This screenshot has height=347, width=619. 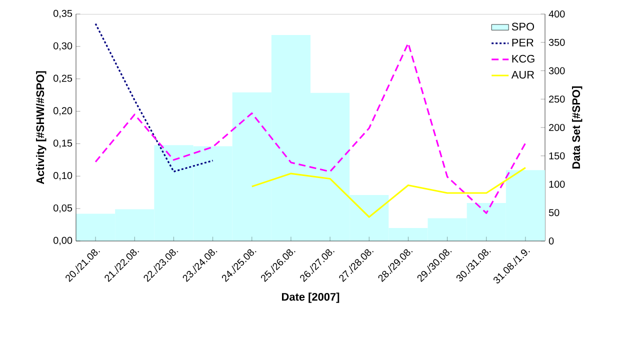 What do you see at coordinates (62, 78) in the screenshot?
I see `y-tick-label: 0,25` at bounding box center [62, 78].